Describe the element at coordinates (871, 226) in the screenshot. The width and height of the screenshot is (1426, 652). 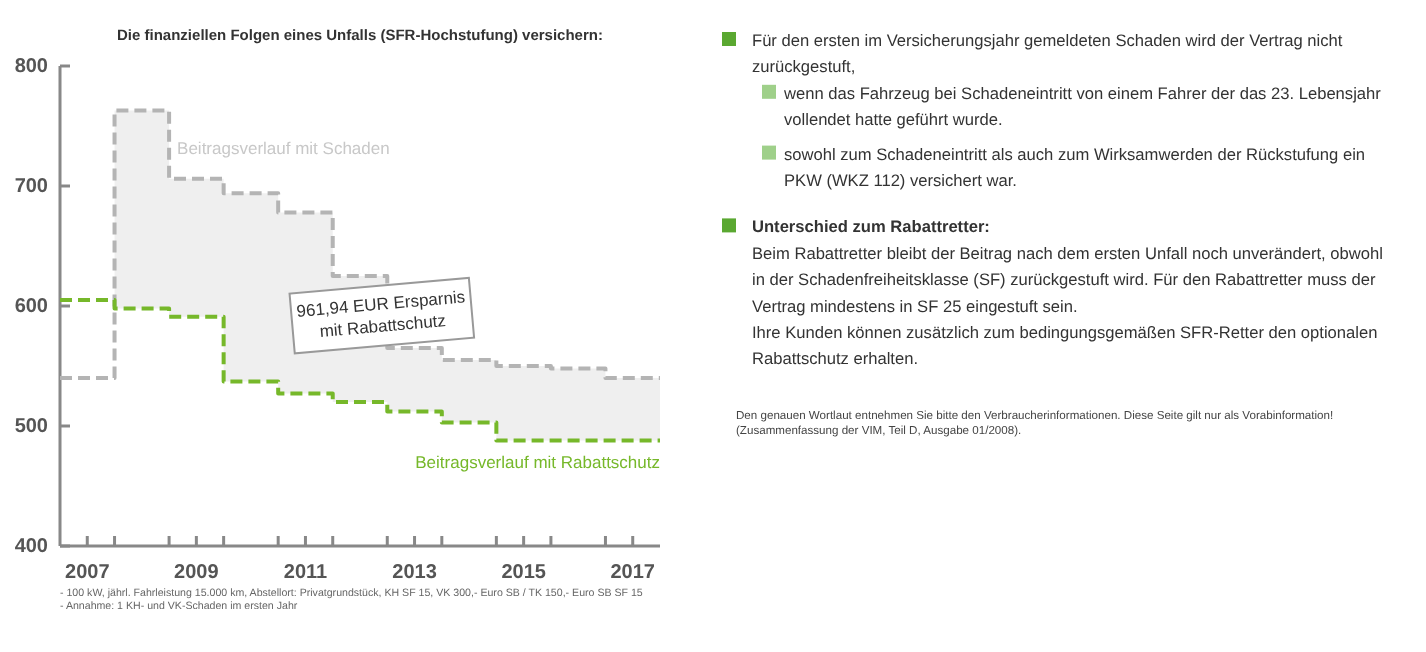
I see `text: Unterschied zum Rabattretter:` at that location.